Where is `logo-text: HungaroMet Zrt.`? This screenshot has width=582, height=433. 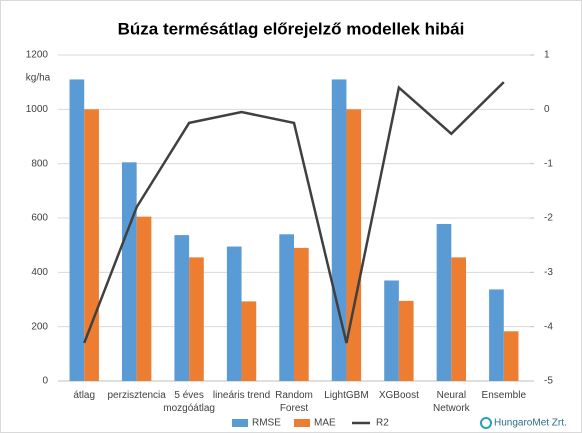 logo-text: HungaroMet Zrt. is located at coordinates (530, 423).